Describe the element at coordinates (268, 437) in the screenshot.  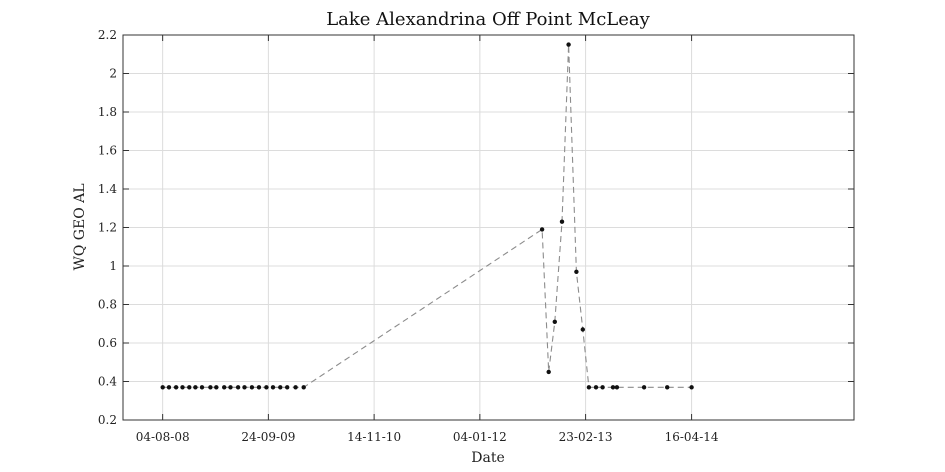
I see `x-tick-label: 24-09-09` at that location.